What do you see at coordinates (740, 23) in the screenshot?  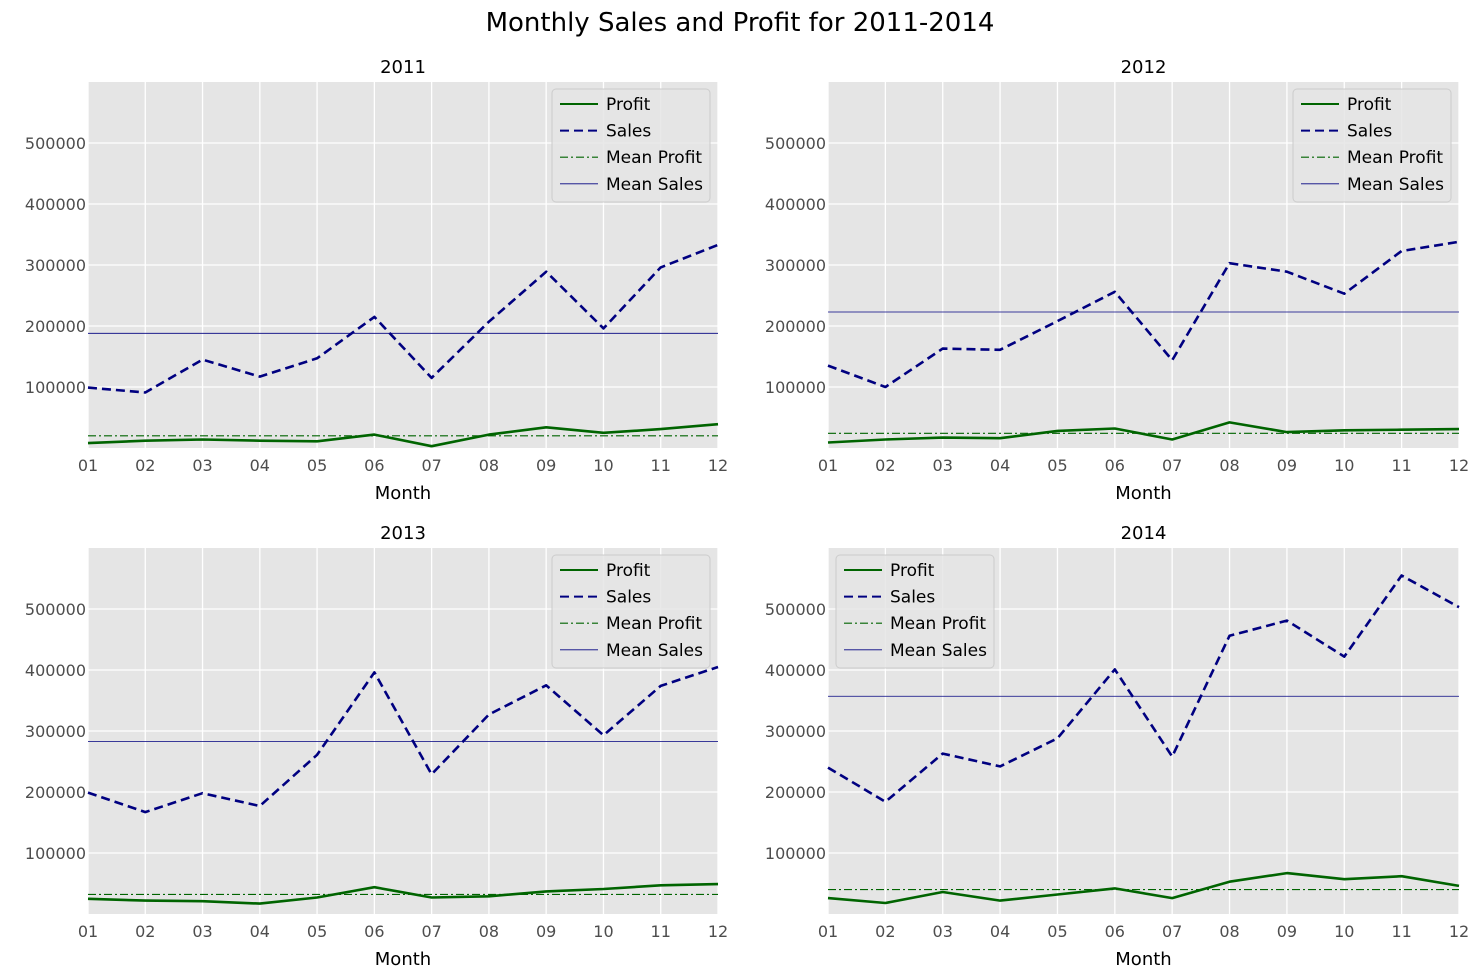 I see `figure-title: Monthly Sales and Profit for 2011-2014` at bounding box center [740, 23].